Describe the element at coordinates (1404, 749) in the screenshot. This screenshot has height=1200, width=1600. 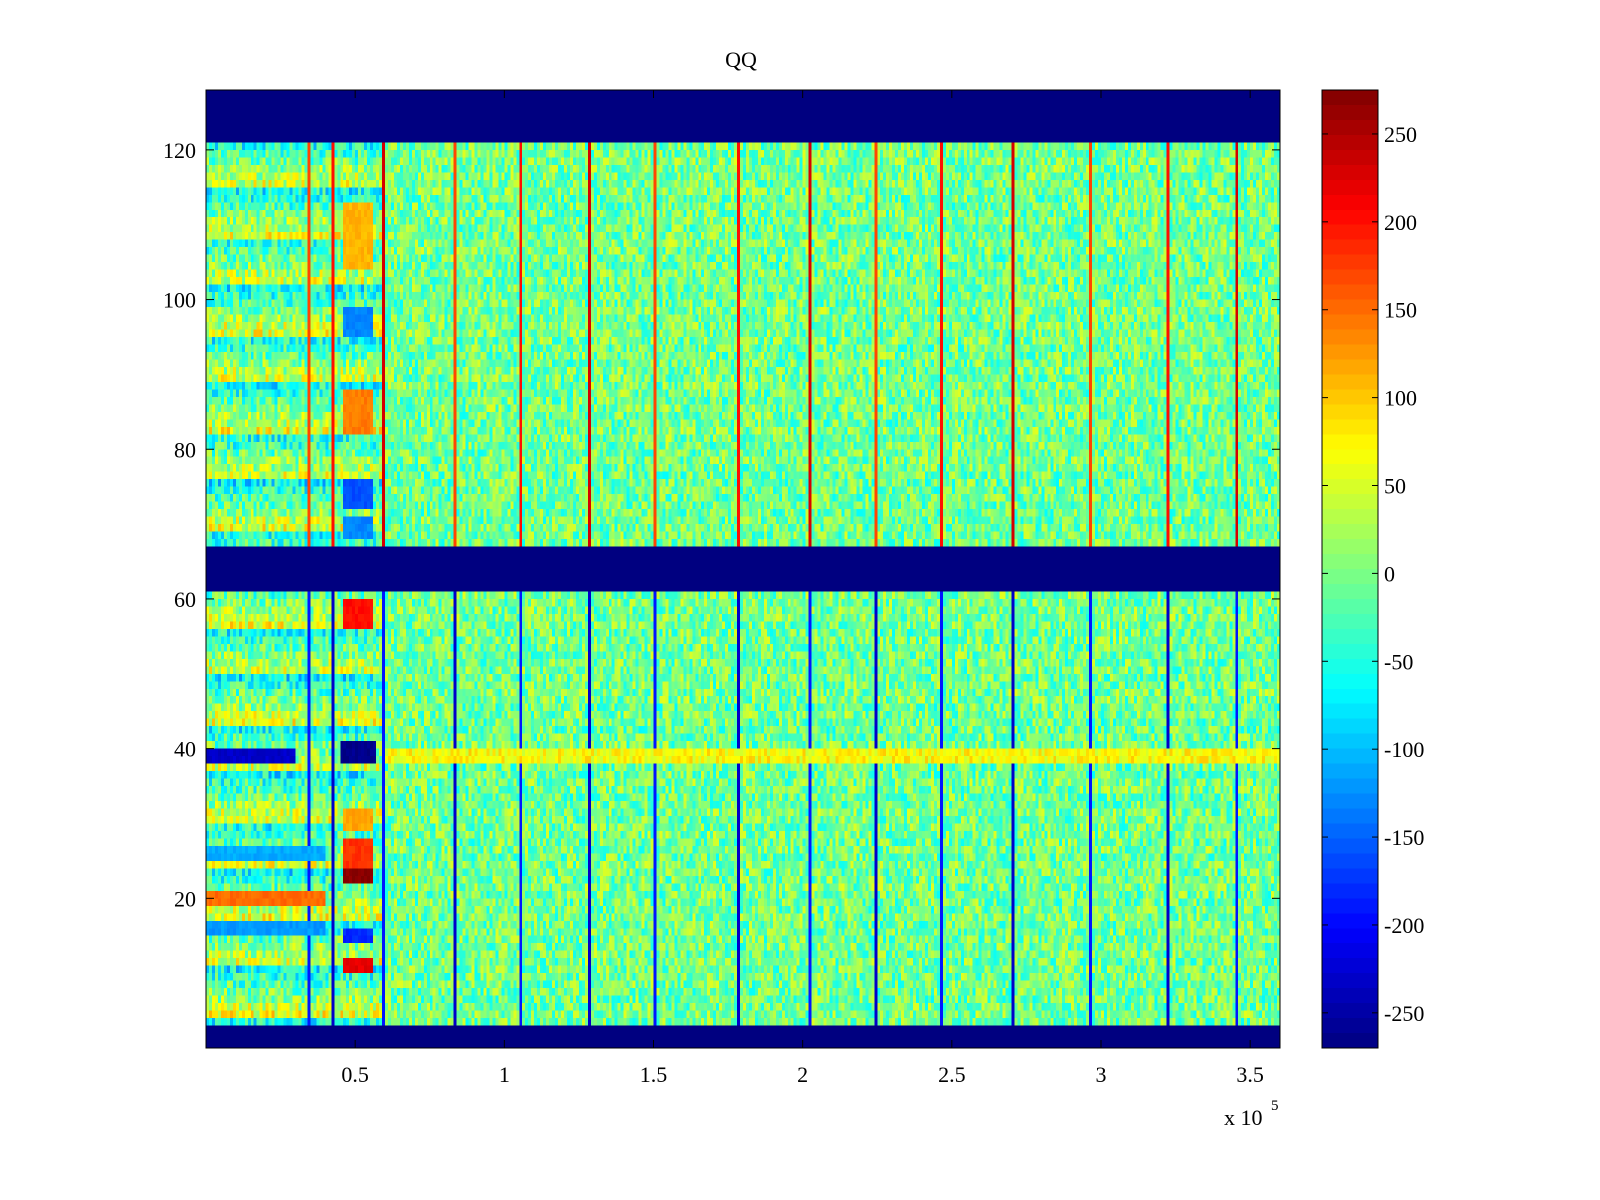
I see `colorbar-tick-label: -100` at that location.